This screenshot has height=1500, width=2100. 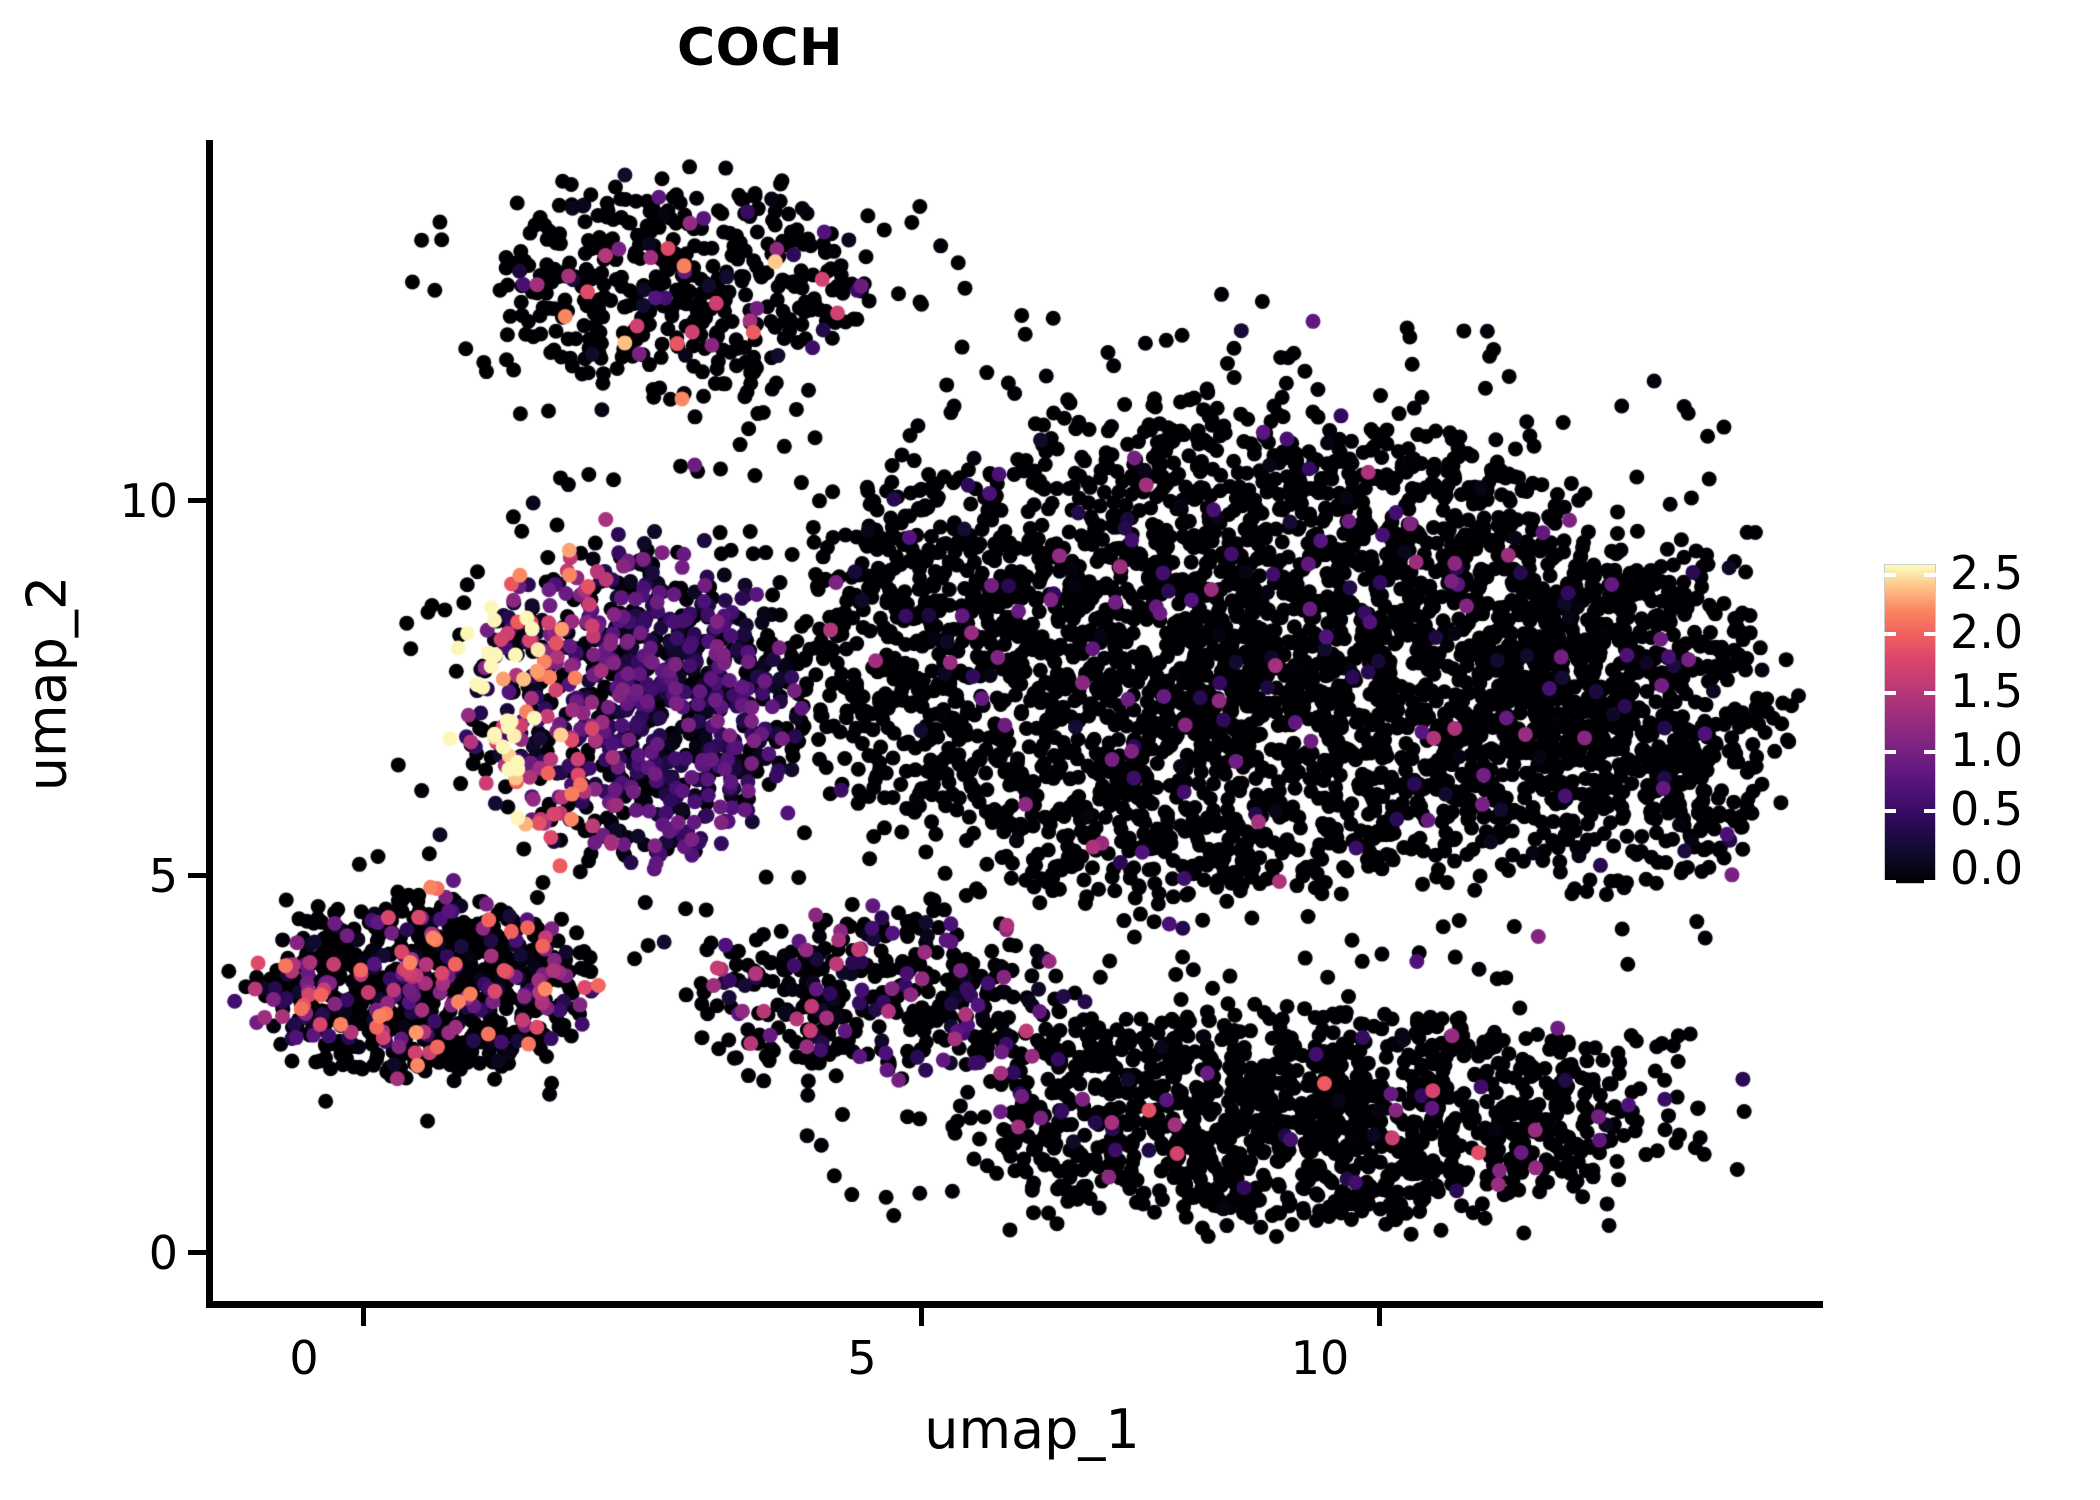 What do you see at coordinates (209, 724) in the screenshot?
I see `y-axis-spine` at bounding box center [209, 724].